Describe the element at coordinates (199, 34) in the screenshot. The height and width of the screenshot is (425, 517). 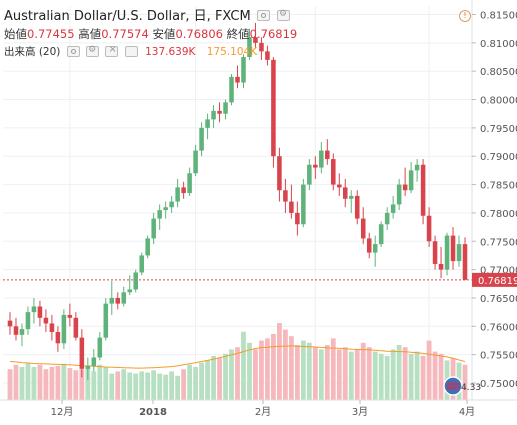
I see `low-value: 0.76806` at that location.